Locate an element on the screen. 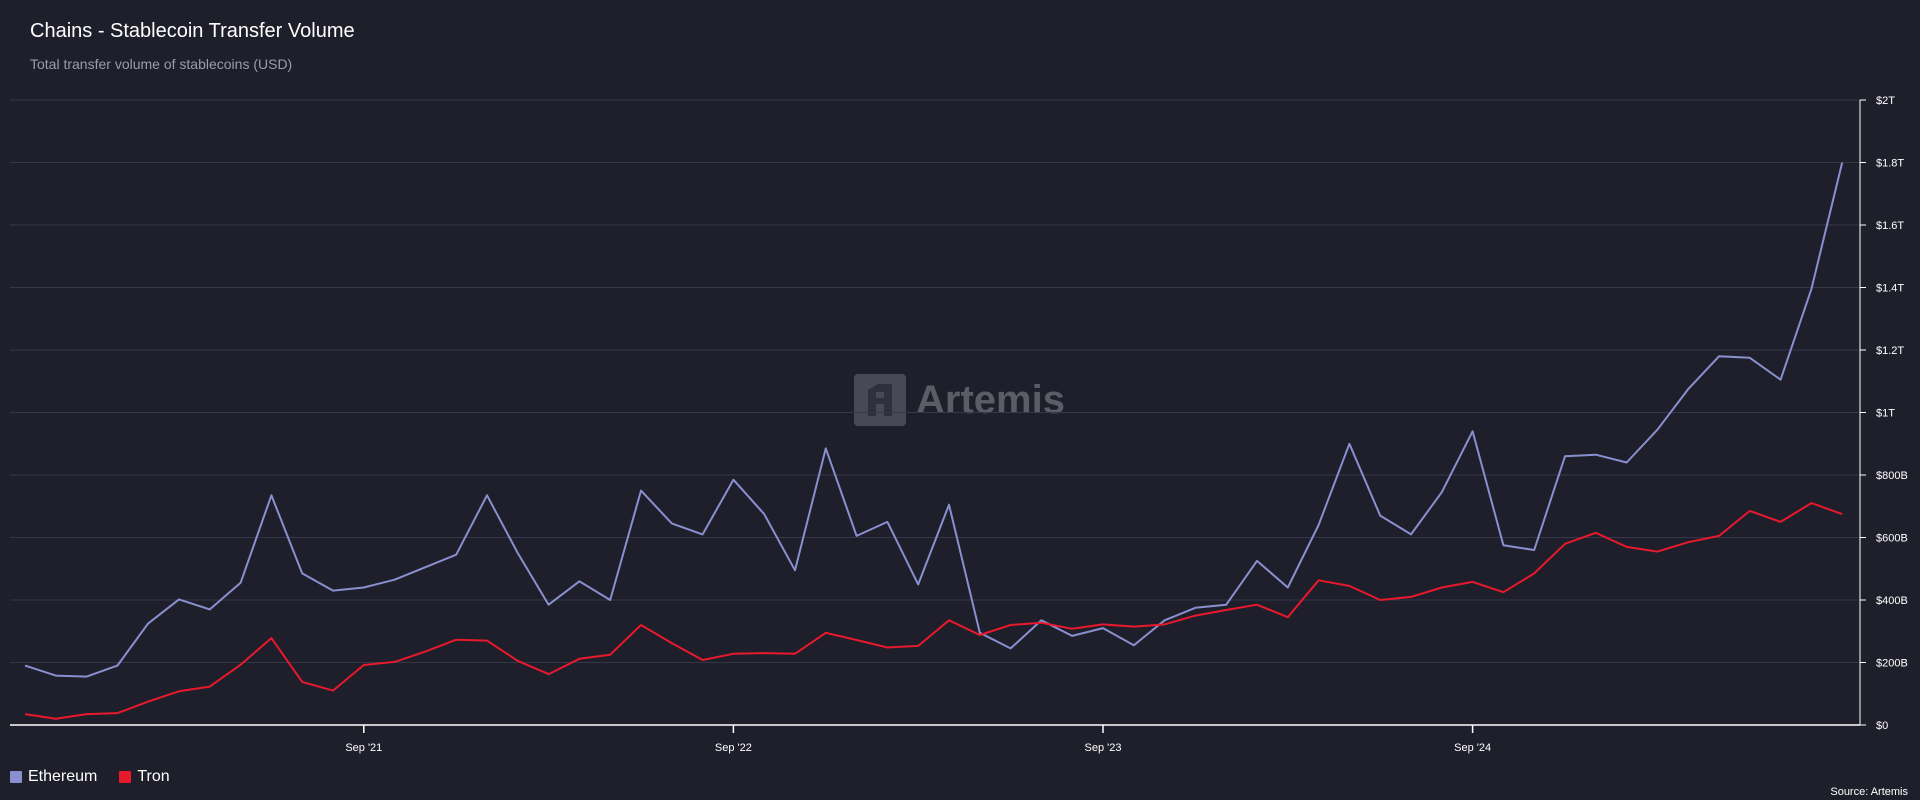 This screenshot has width=1920, height=800. x-tick-label: Sep '24 is located at coordinates (1472, 748).